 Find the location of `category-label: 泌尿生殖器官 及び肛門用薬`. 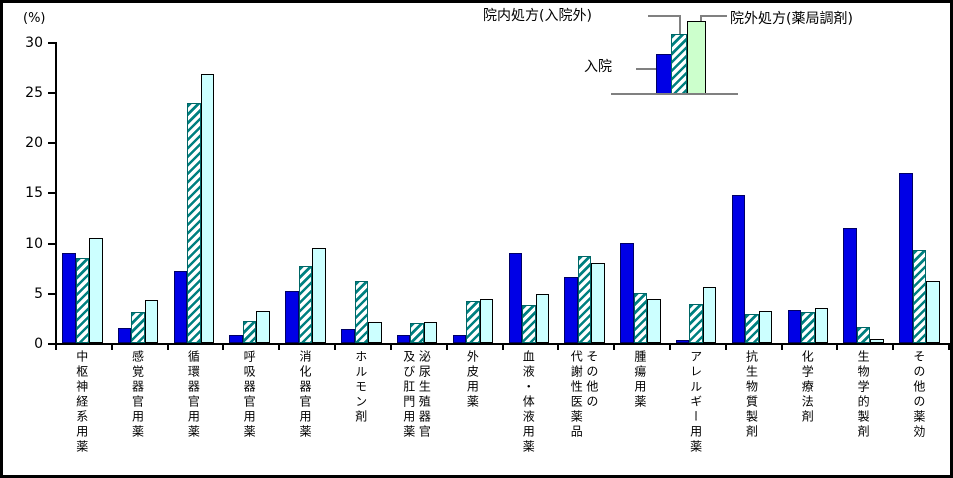

category-label: 泌尿生殖器官 及び肛門用薬 is located at coordinates (416, 412).